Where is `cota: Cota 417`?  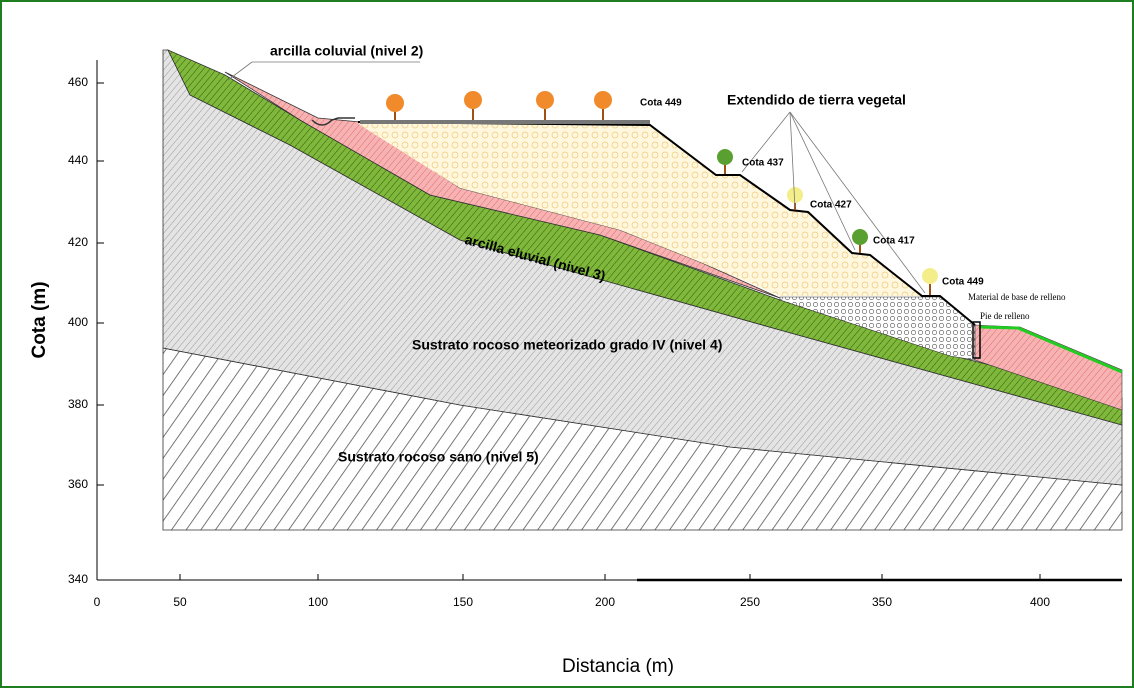 cota: Cota 417 is located at coordinates (894, 241).